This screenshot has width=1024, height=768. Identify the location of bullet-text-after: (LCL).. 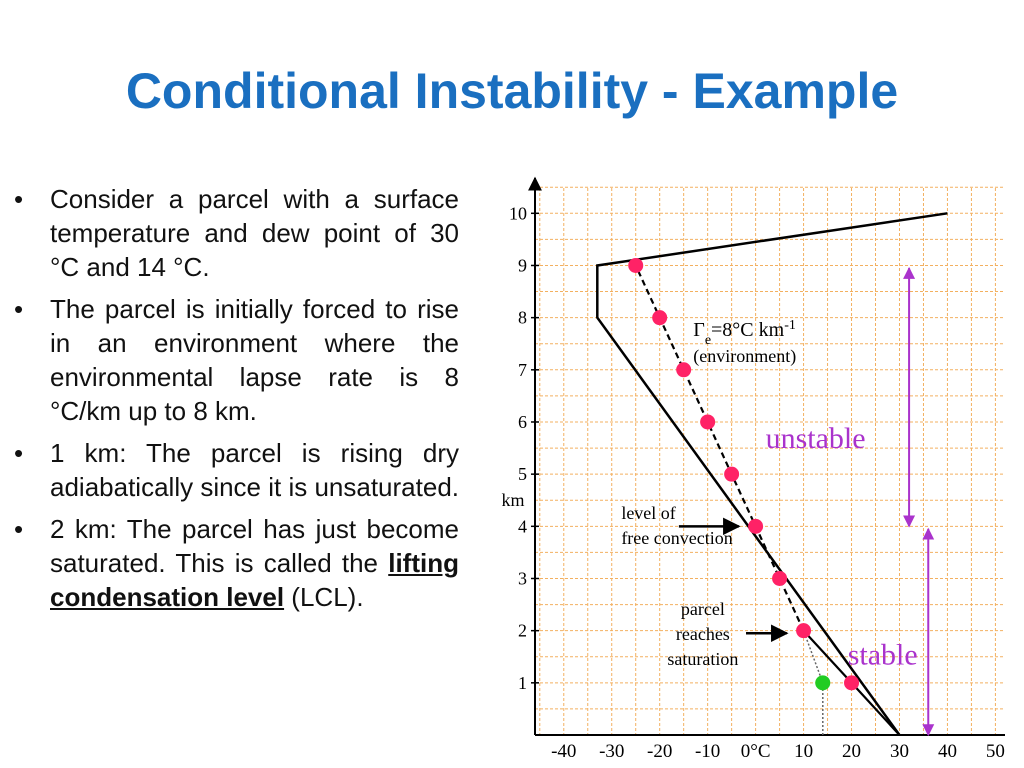
(324, 597).